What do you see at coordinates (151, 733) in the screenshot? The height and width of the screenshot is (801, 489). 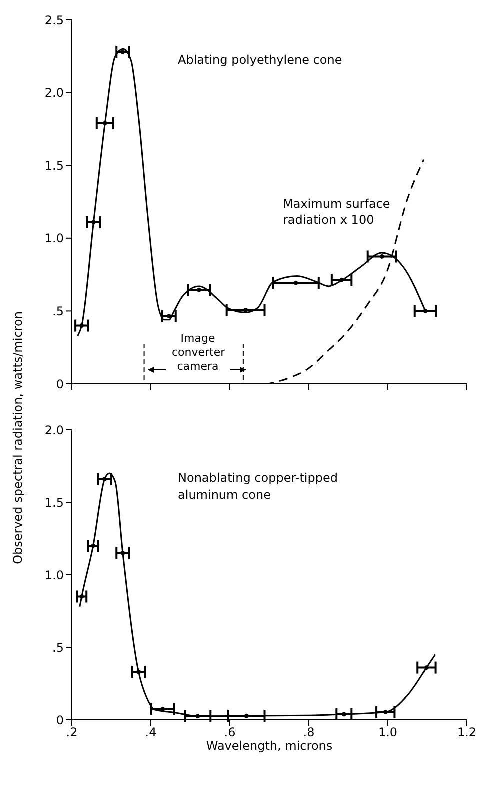 I see `x-tick-label: .4` at bounding box center [151, 733].